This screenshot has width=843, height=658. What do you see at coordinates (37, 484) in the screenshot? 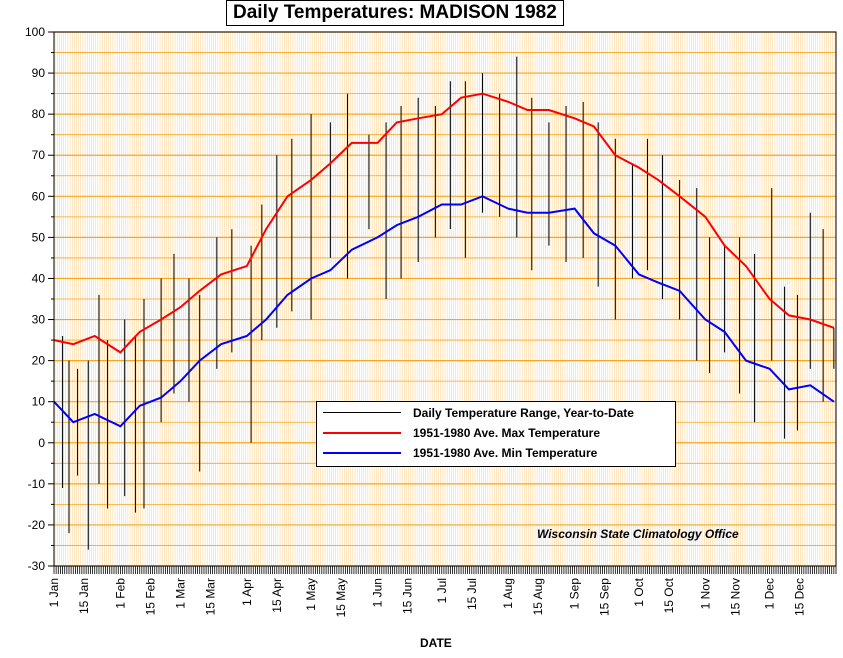
I see `y-tick-label: -10` at bounding box center [37, 484].